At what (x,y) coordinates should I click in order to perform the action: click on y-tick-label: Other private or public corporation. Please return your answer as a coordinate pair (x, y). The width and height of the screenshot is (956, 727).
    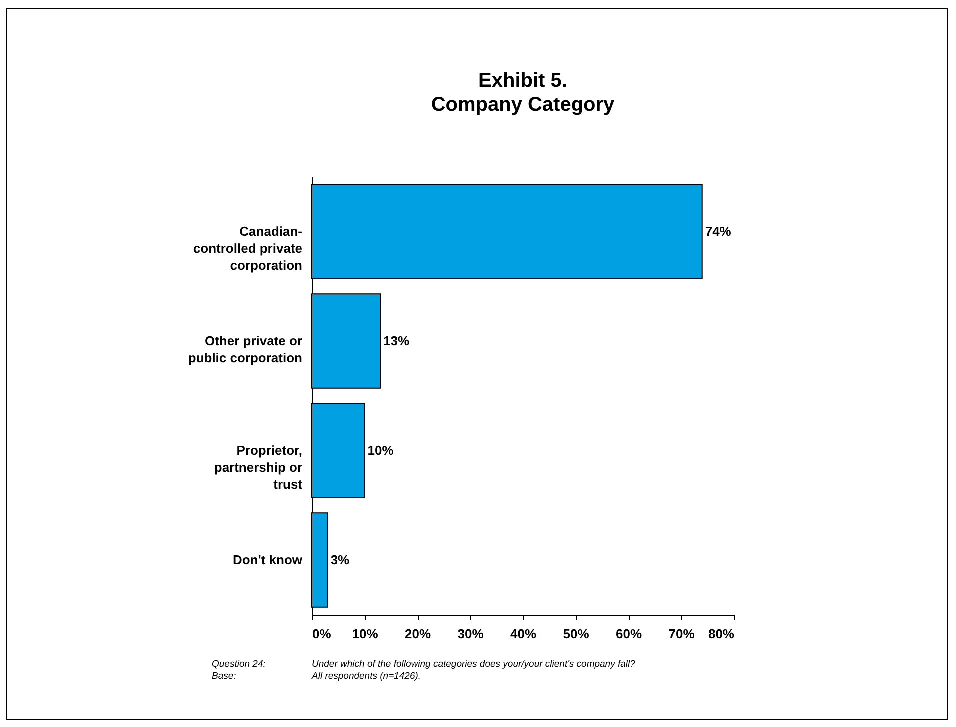
    Looking at the image, I should click on (245, 349).